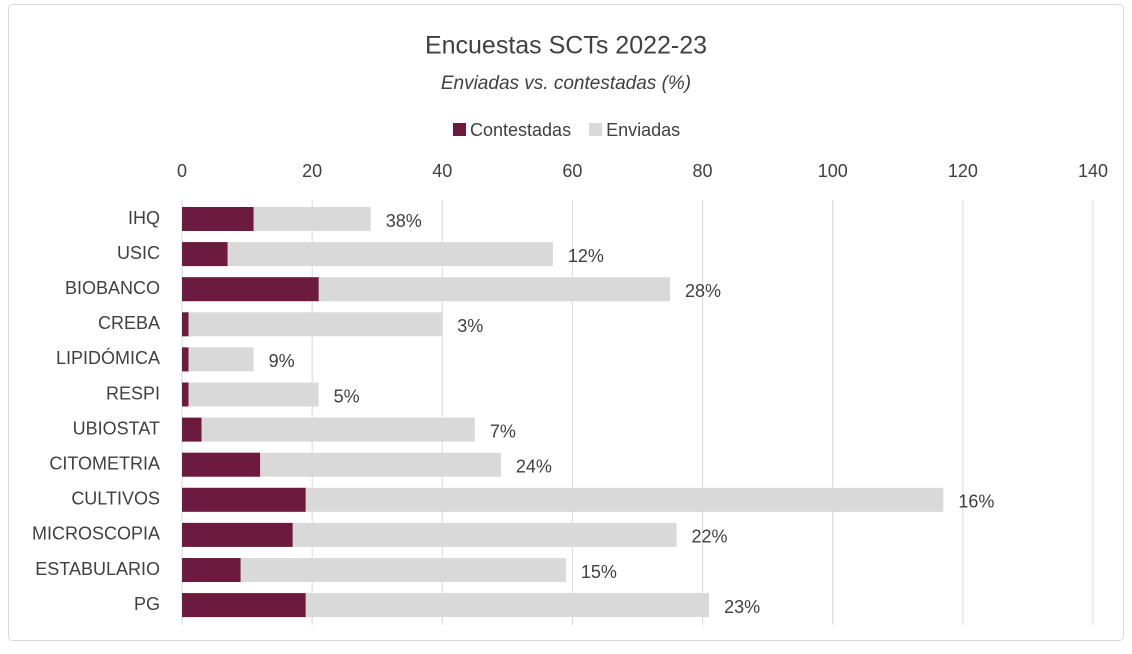 This screenshot has height=654, width=1132. I want to click on data-label: 28%, so click(703, 291).